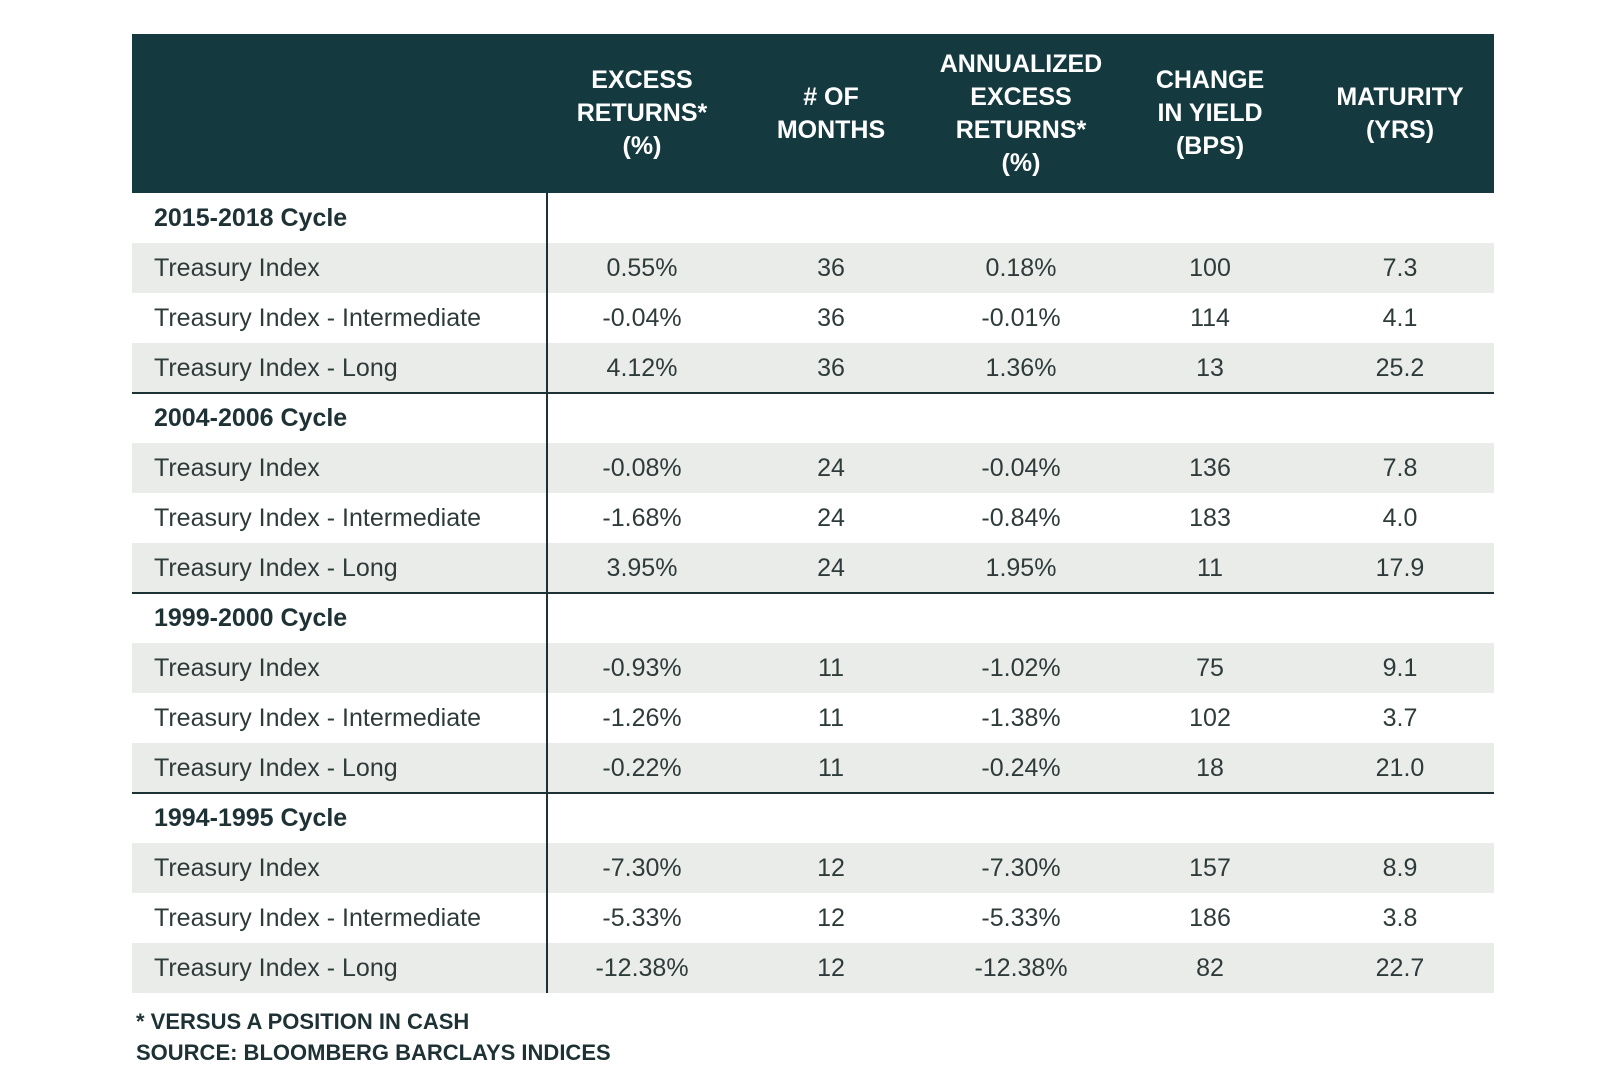 The width and height of the screenshot is (1600, 1072). Describe the element at coordinates (303, 1021) in the screenshot. I see `footnote: * VERSUS A POSITION IN CASH` at that location.